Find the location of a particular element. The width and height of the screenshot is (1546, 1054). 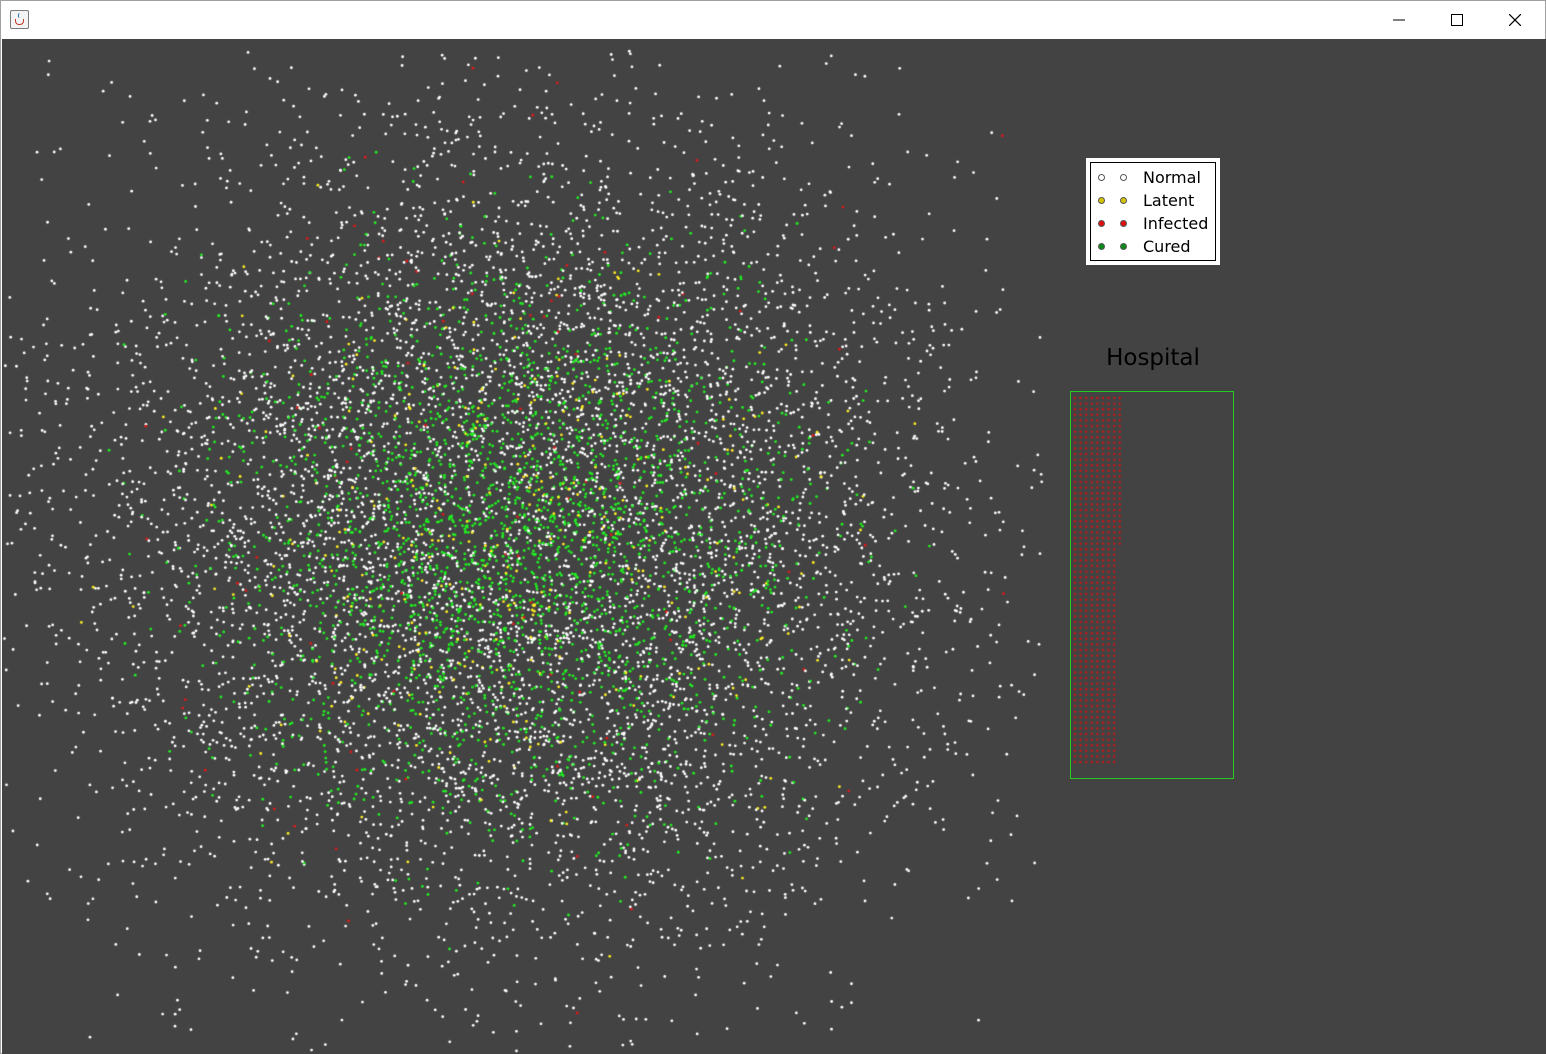

close-icon is located at coordinates (1515, 20).